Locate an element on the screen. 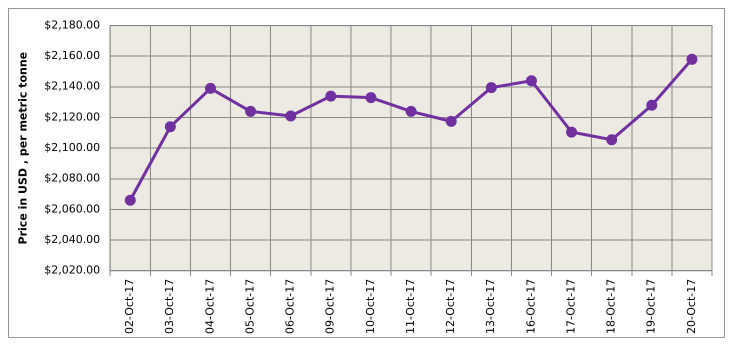 The width and height of the screenshot is (731, 344). y-tick-label: $2,160.00 is located at coordinates (72, 55).